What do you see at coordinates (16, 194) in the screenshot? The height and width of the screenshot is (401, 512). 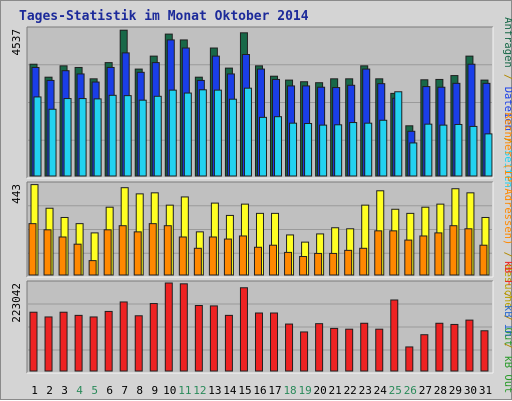 I see `y-max-label-middle: 443` at bounding box center [16, 194].